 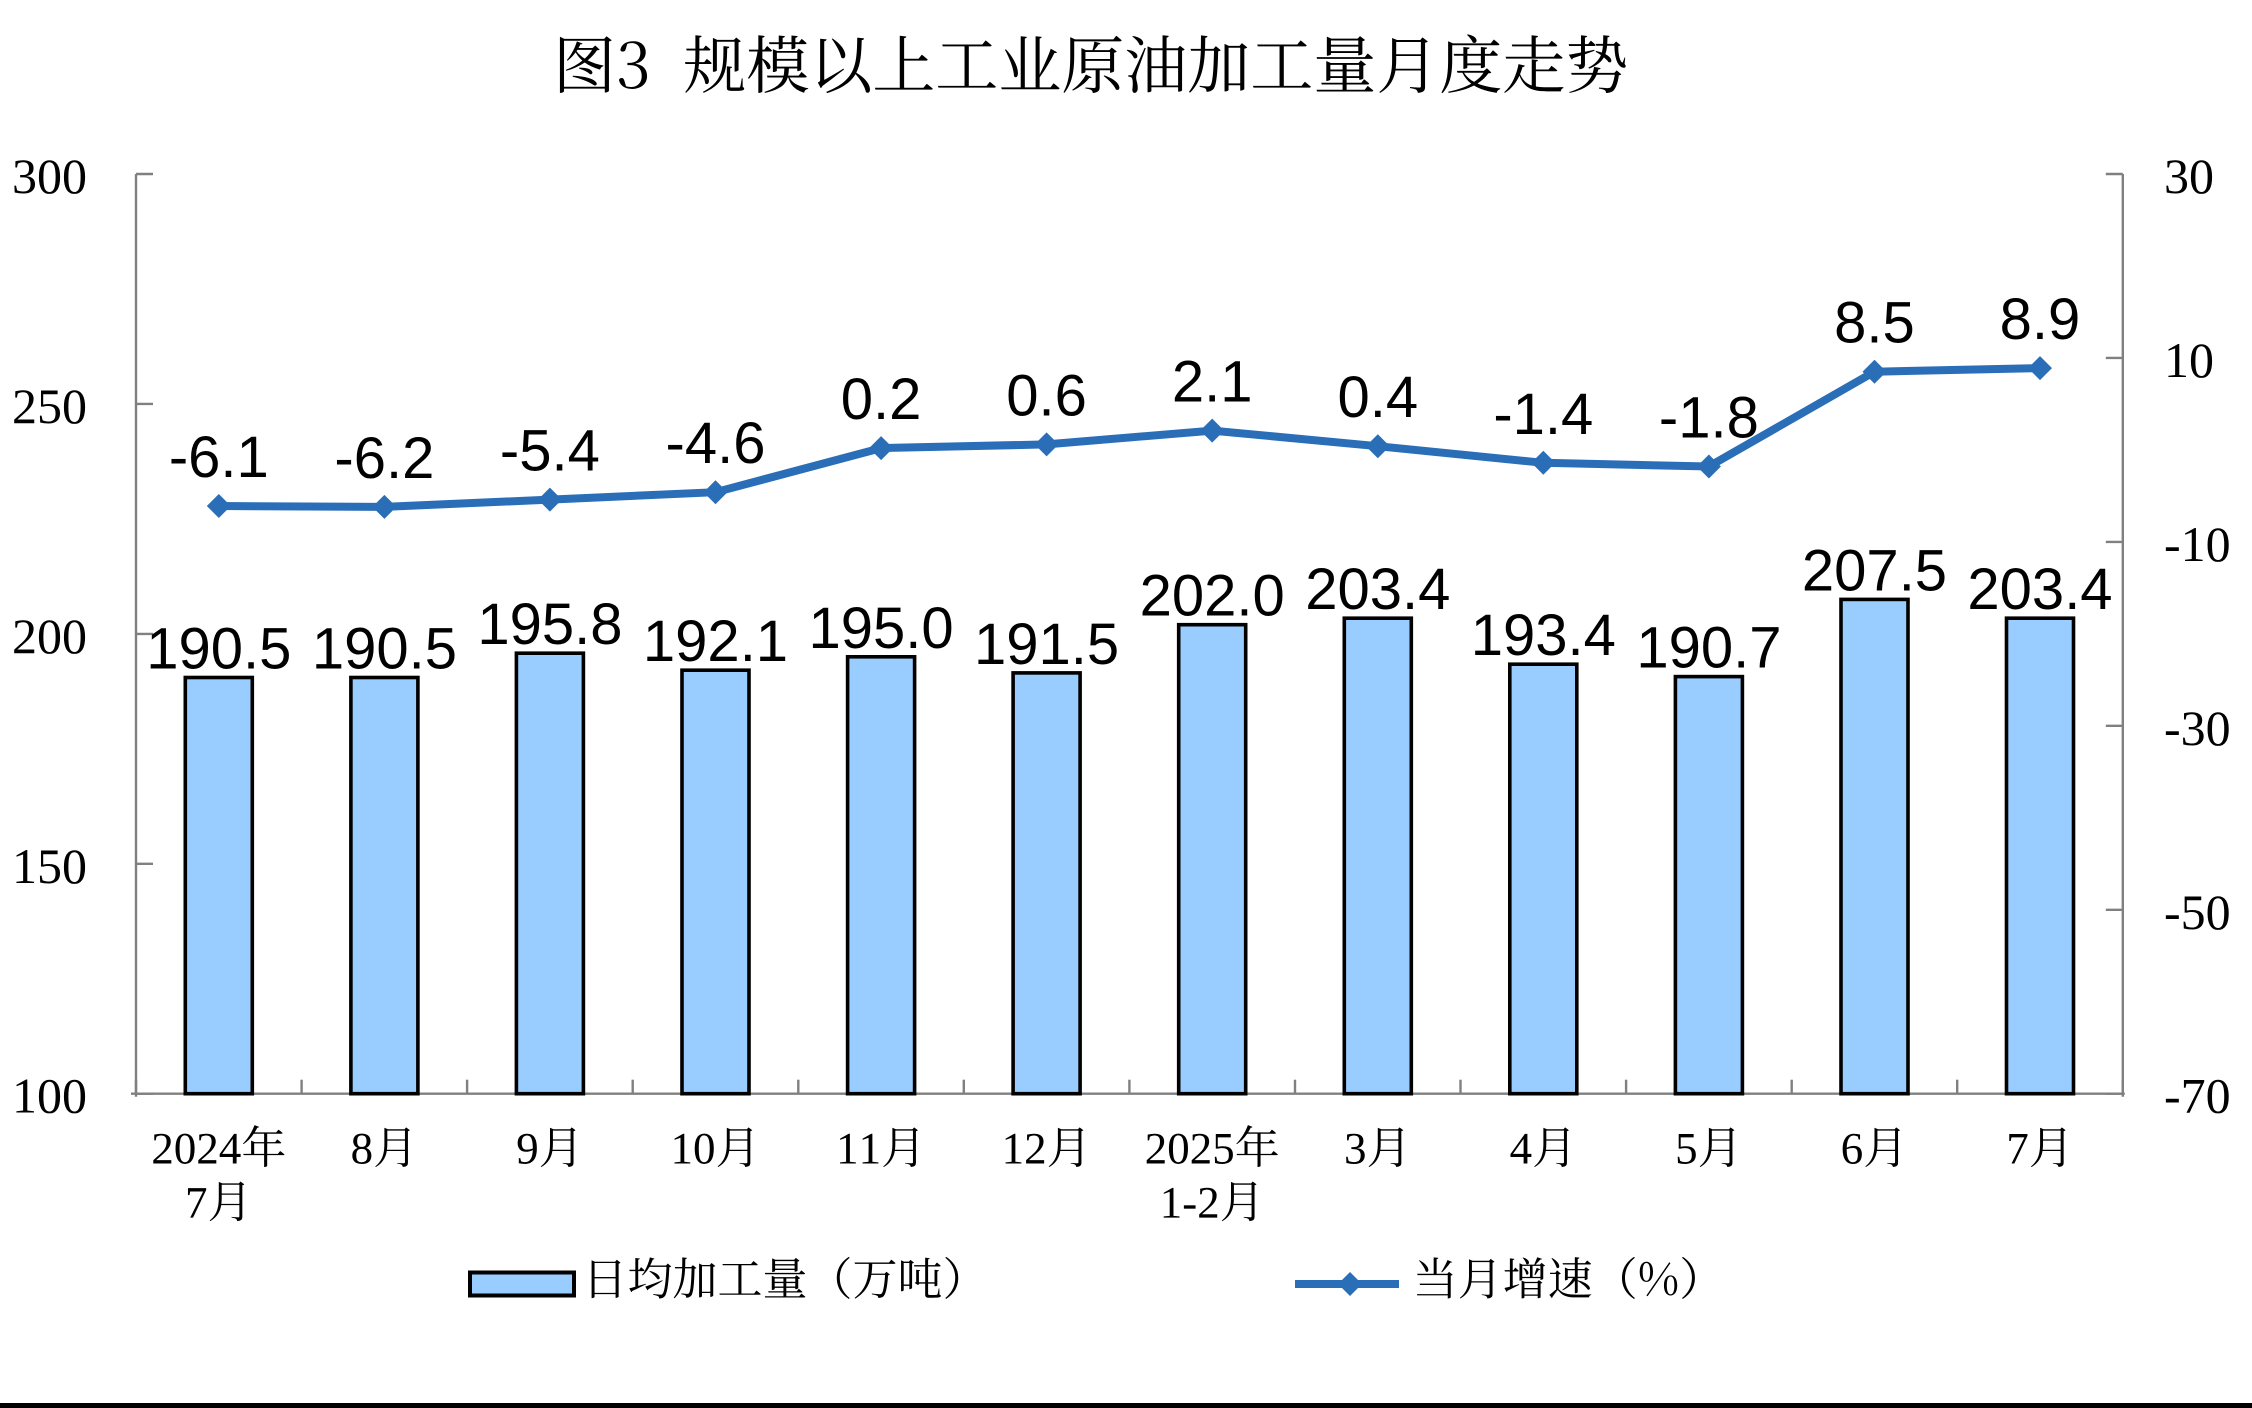 I want to click on svg-text: 0.6, so click(x=1046, y=395).